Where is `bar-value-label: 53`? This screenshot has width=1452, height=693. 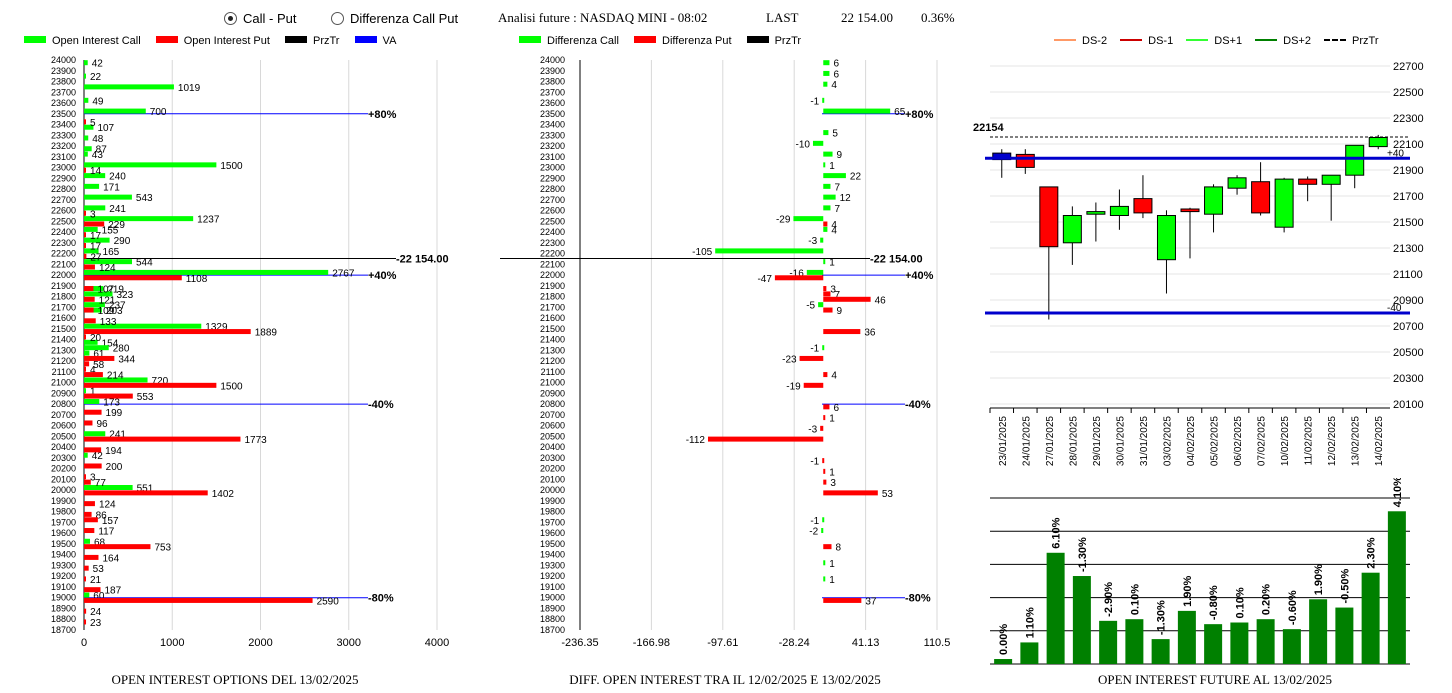
bar-value-label: 53 is located at coordinates (888, 494).